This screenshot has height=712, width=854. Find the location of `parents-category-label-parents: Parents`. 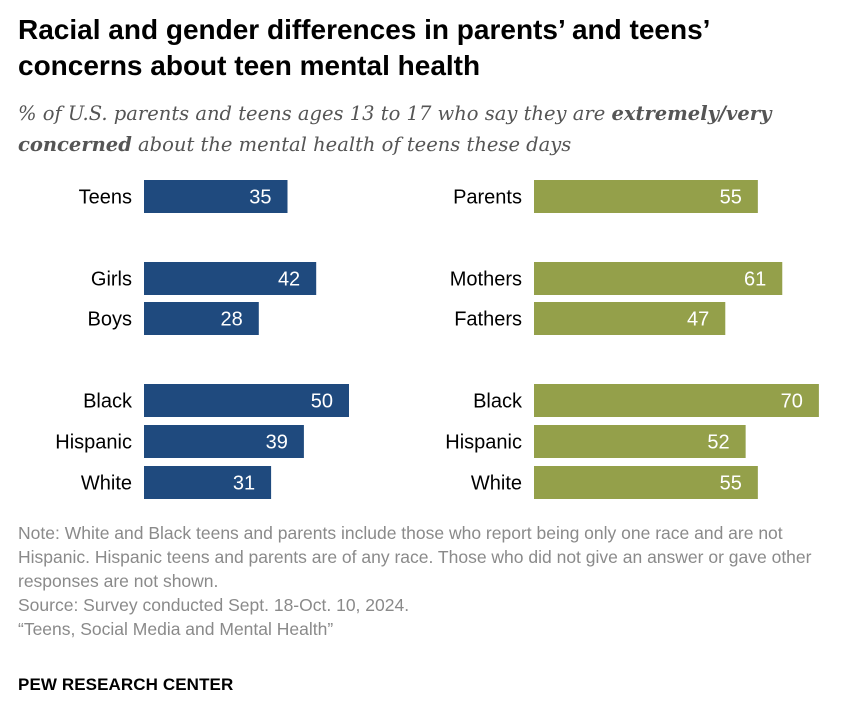

parents-category-label-parents: Parents is located at coordinates (487, 198).